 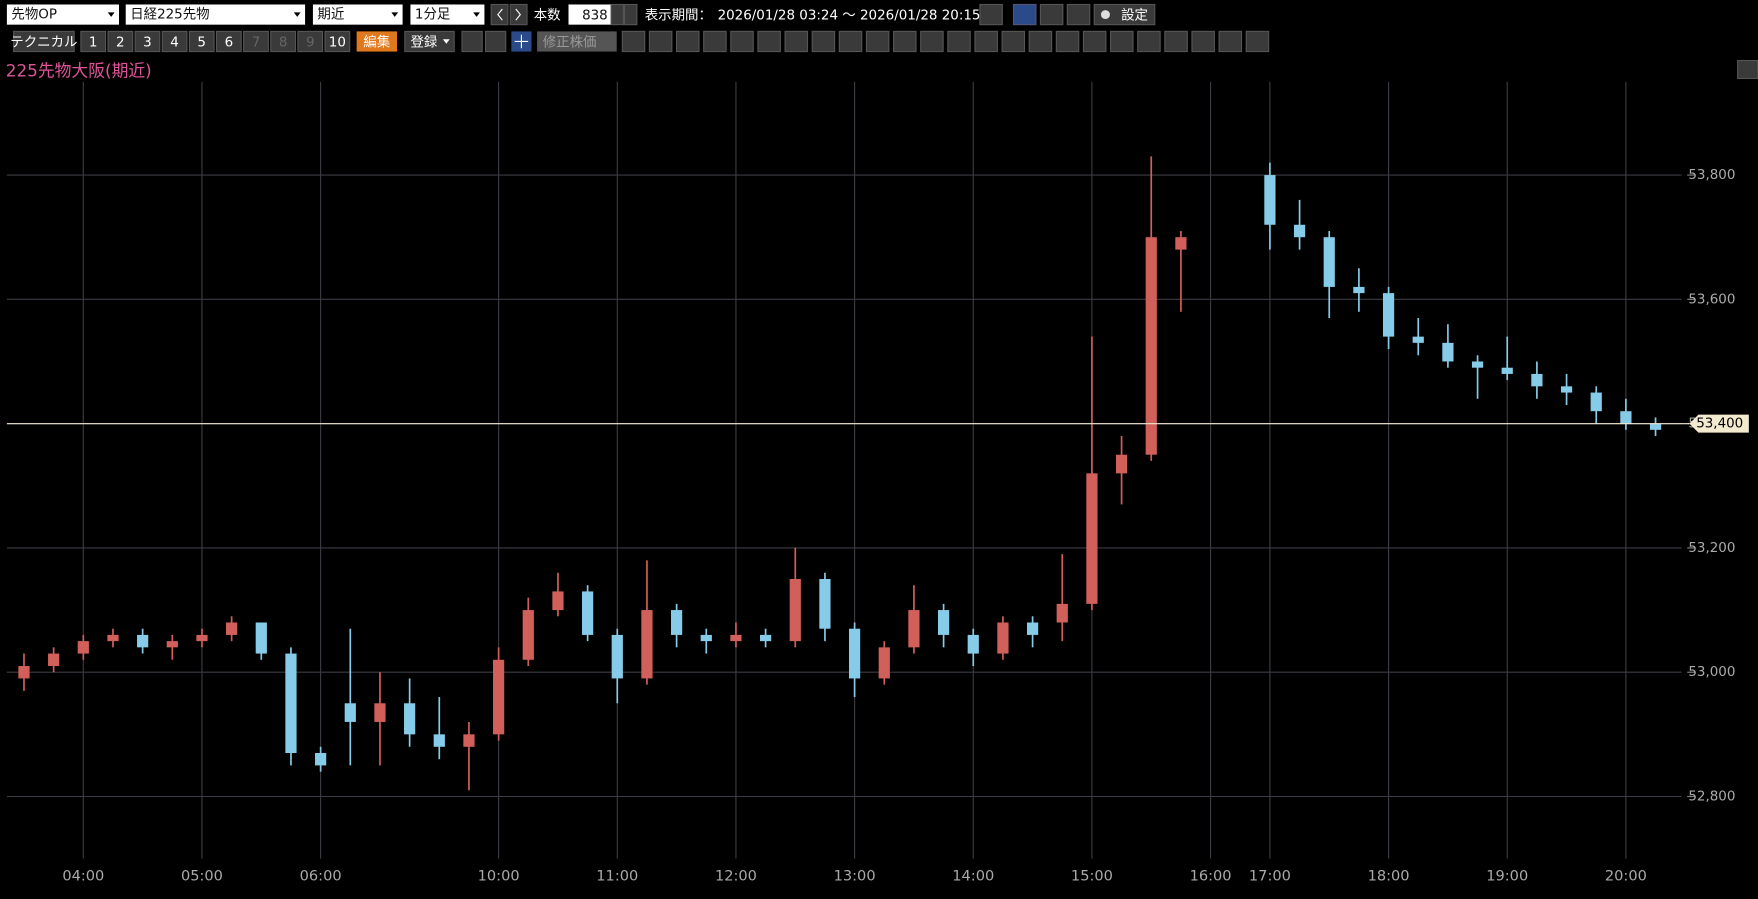 What do you see at coordinates (617, 876) in the screenshot?
I see `x-tick-label: 11:00` at bounding box center [617, 876].